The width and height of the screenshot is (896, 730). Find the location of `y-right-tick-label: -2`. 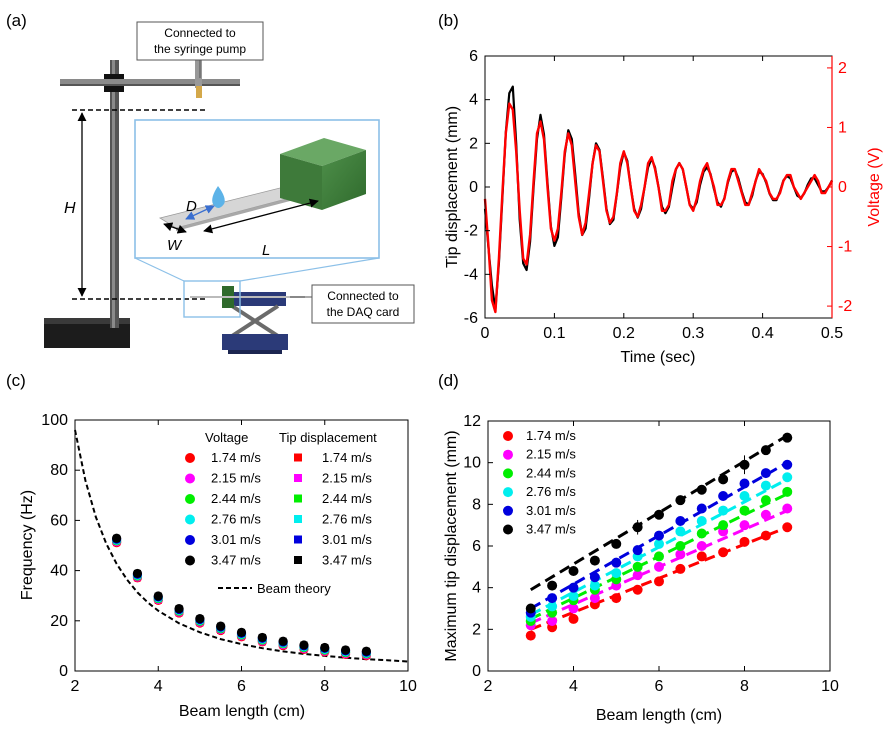

y-right-tick-label: -2 is located at coordinates (845, 306).